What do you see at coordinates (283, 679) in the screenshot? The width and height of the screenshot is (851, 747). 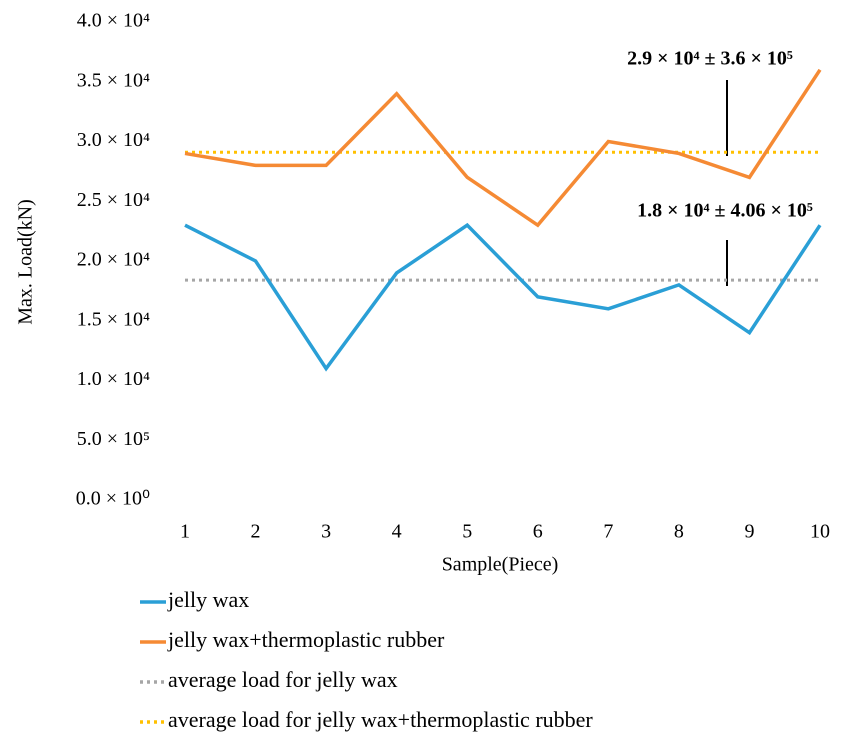 I see `legend-label: average load for jelly wax` at bounding box center [283, 679].